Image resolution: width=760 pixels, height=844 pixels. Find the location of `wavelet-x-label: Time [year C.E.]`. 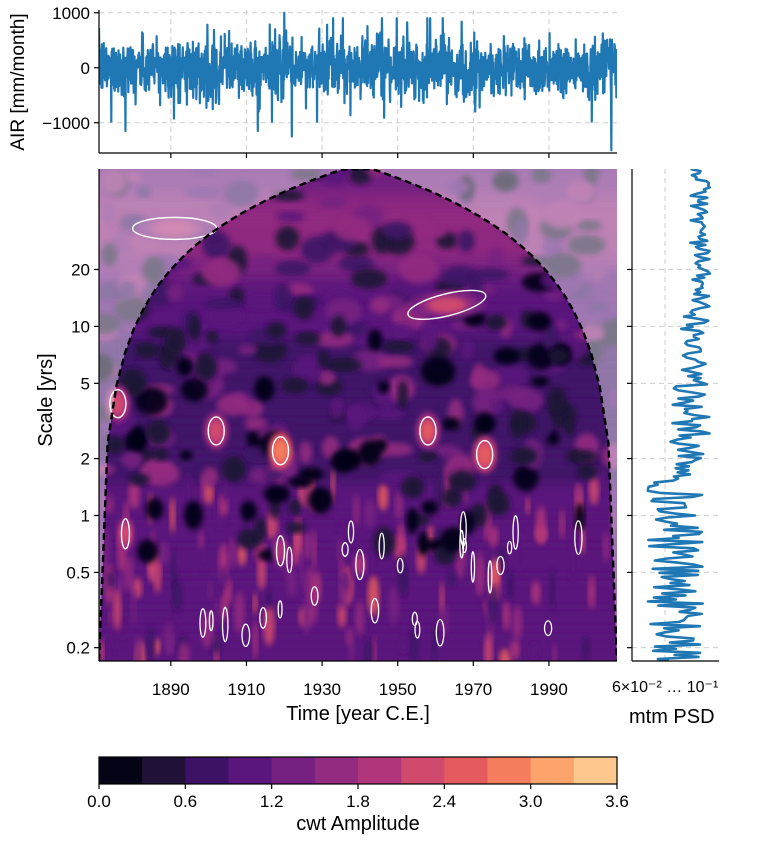

wavelet-x-label: Time [year C.E.] is located at coordinates (358, 714).